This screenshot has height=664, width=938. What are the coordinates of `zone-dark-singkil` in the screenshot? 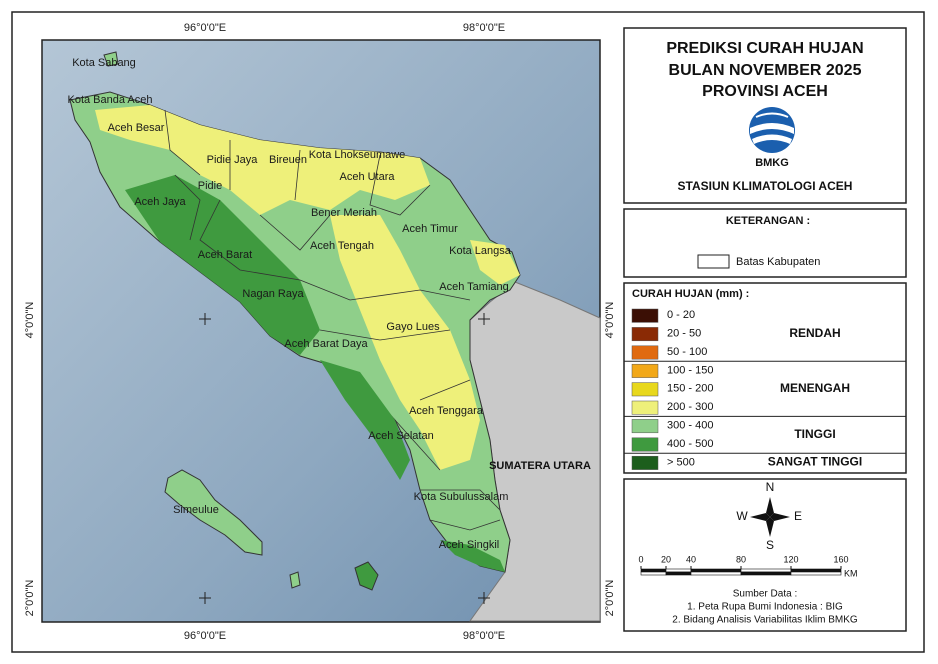 It's located at (472, 556).